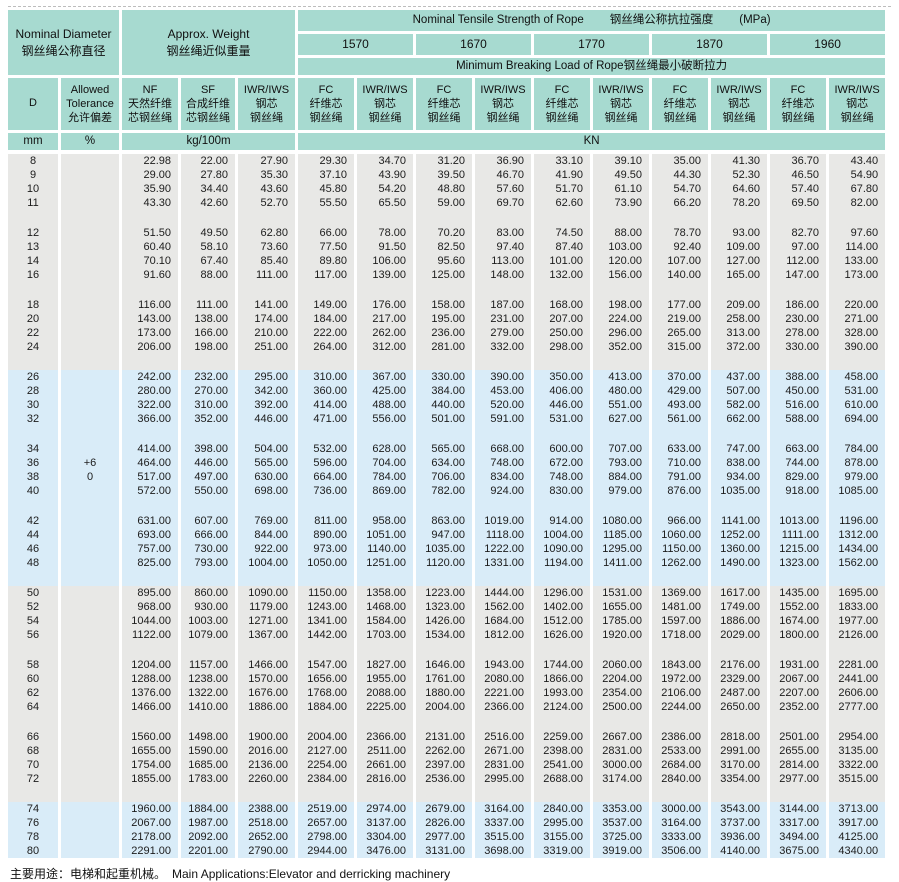 The image size is (899, 882). I want to click on cell-value: 101.00, so click(562, 261).